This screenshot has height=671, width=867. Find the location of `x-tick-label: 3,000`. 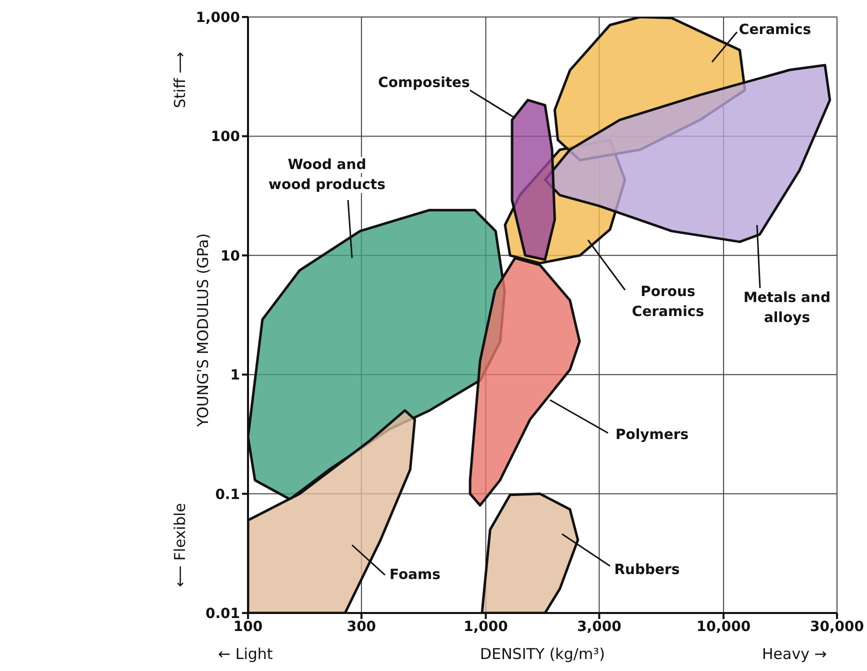

x-tick-label: 3,000 is located at coordinates (599, 626).